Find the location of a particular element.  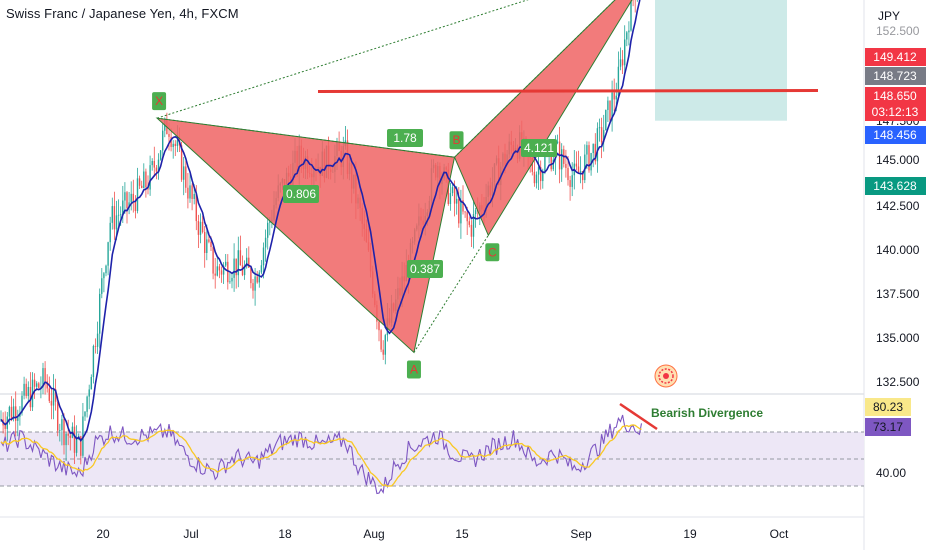

bar-countdown: 03:12:13 is located at coordinates (895, 112).